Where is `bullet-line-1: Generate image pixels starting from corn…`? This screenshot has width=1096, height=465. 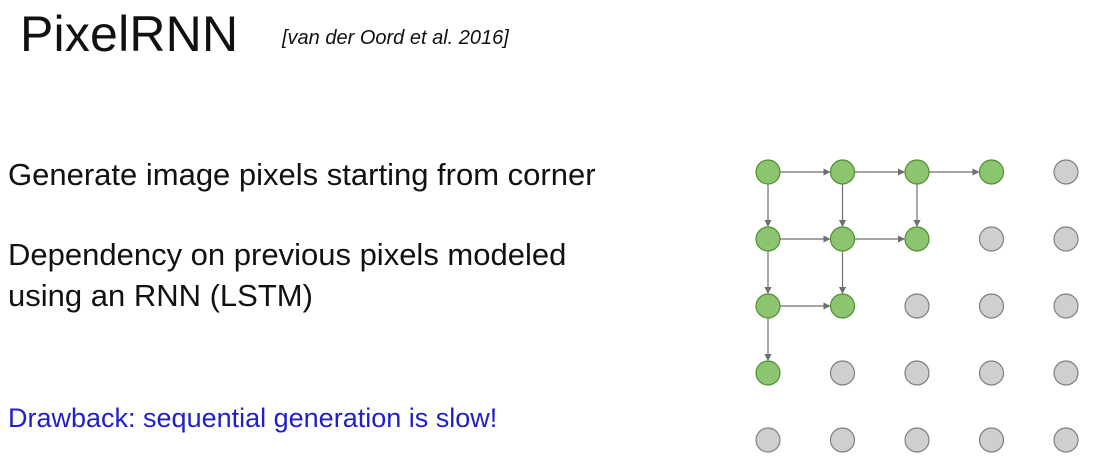
bullet-line-1: Generate image pixels starting from corn… is located at coordinates (302, 174).